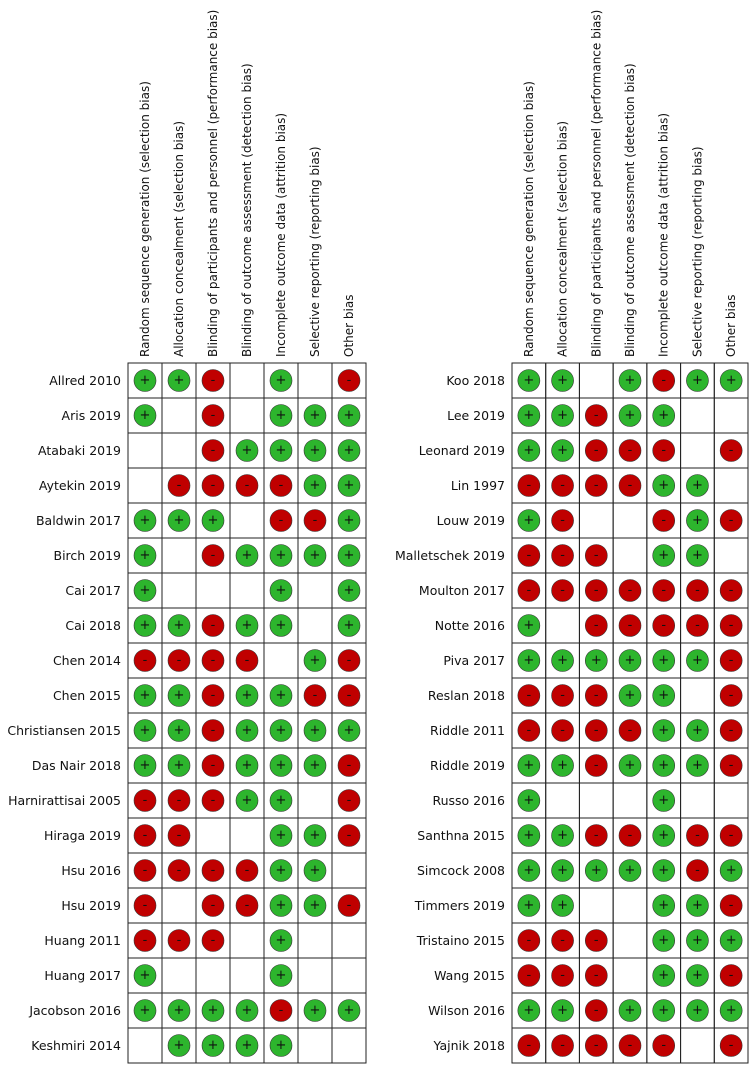 Image resolution: width=749 pixels, height=1072 pixels. Describe the element at coordinates (79, 450) in the screenshot. I see `study-name: Atabaki 2019` at that location.